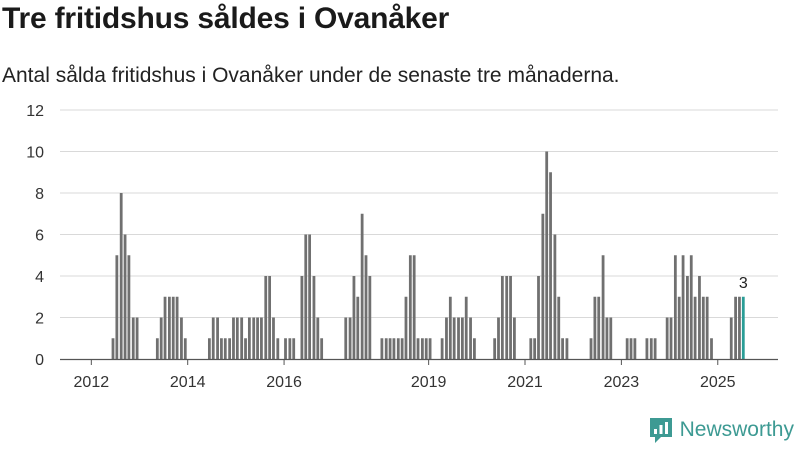  I want to click on data-label-latest: 3, so click(743, 283).